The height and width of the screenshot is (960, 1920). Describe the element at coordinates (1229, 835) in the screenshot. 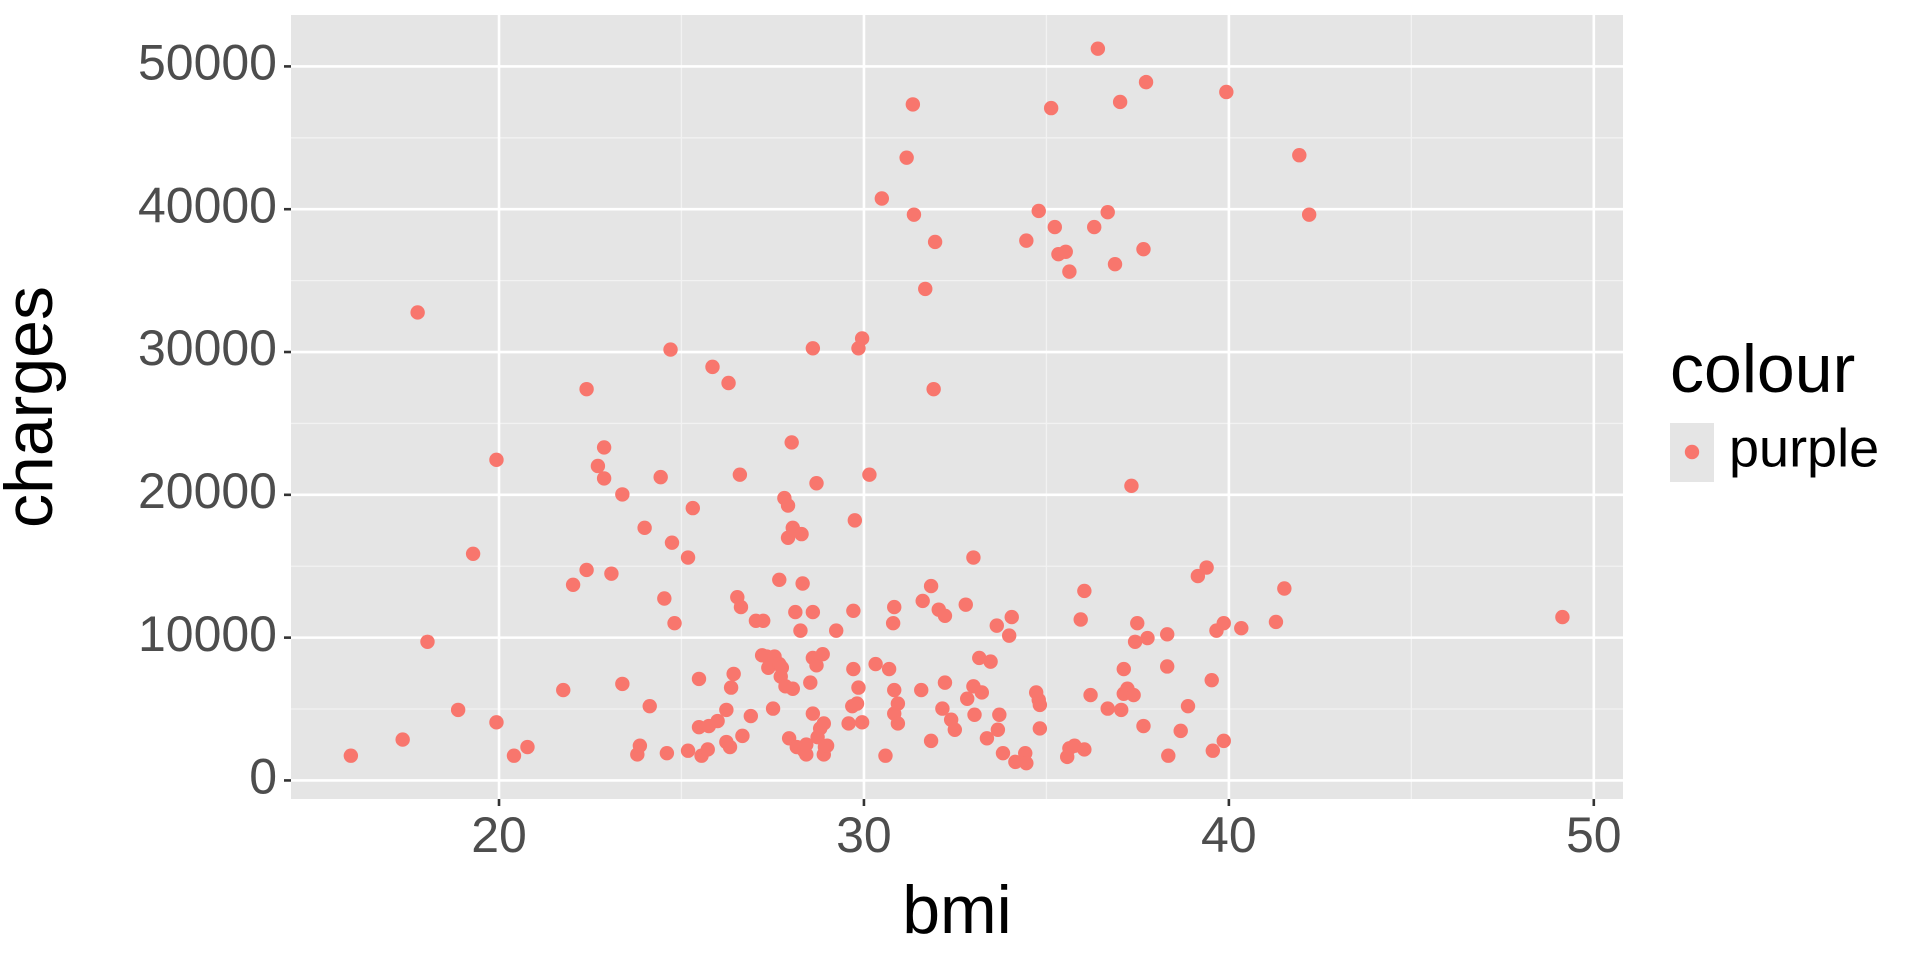

I see `x-tick-label: 40` at that location.